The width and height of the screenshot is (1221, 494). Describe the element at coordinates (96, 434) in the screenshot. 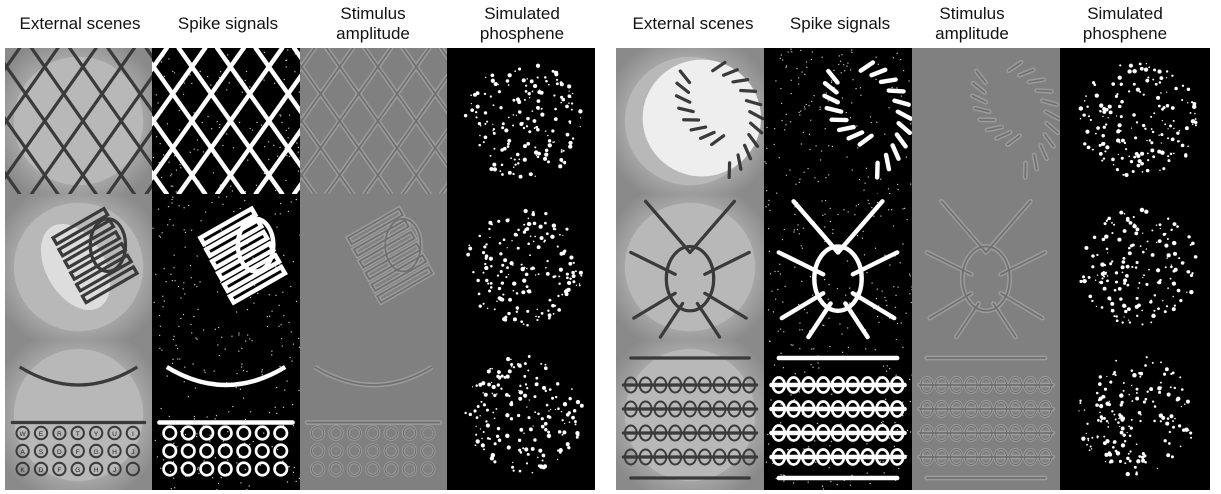

I see `typewriter-key-label: Y` at that location.